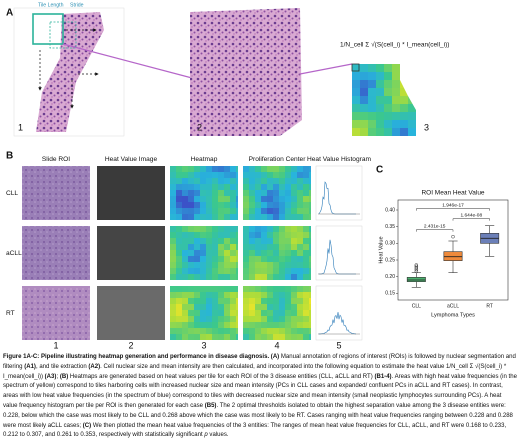 This screenshot has width=520, height=445. What do you see at coordinates (14, 253) in the screenshot?
I see `row-label: aCLL` at bounding box center [14, 253].